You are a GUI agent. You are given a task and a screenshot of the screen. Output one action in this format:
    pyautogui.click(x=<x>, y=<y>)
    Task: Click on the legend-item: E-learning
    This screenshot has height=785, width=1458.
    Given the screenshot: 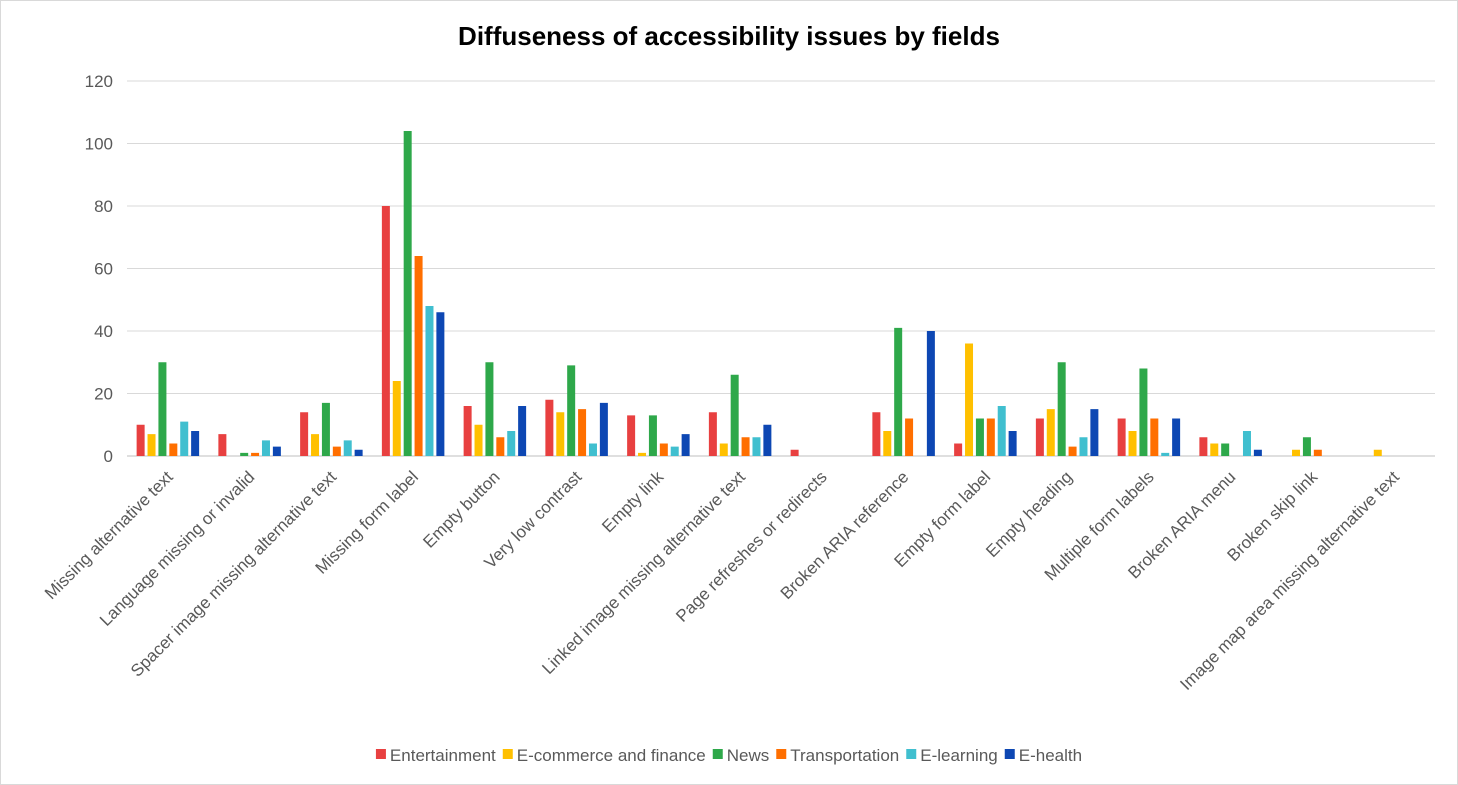 What is the action you would take?
    pyautogui.click(x=952, y=755)
    